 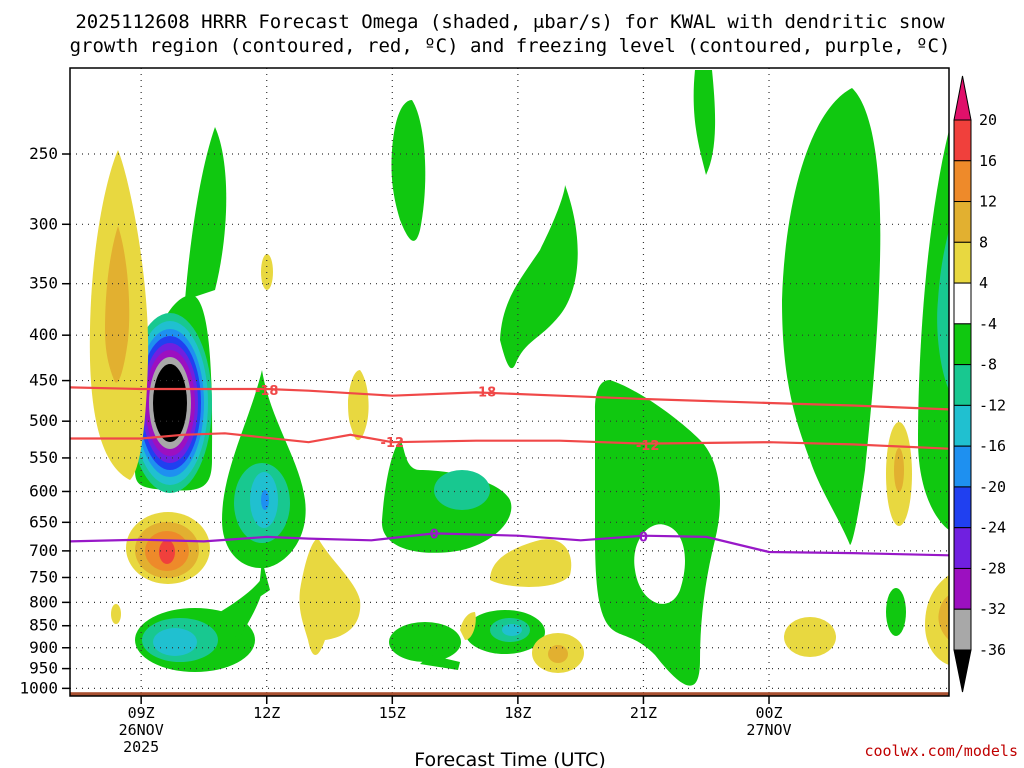 I want to click on ascent-21z-spike, so click(x=704, y=122).